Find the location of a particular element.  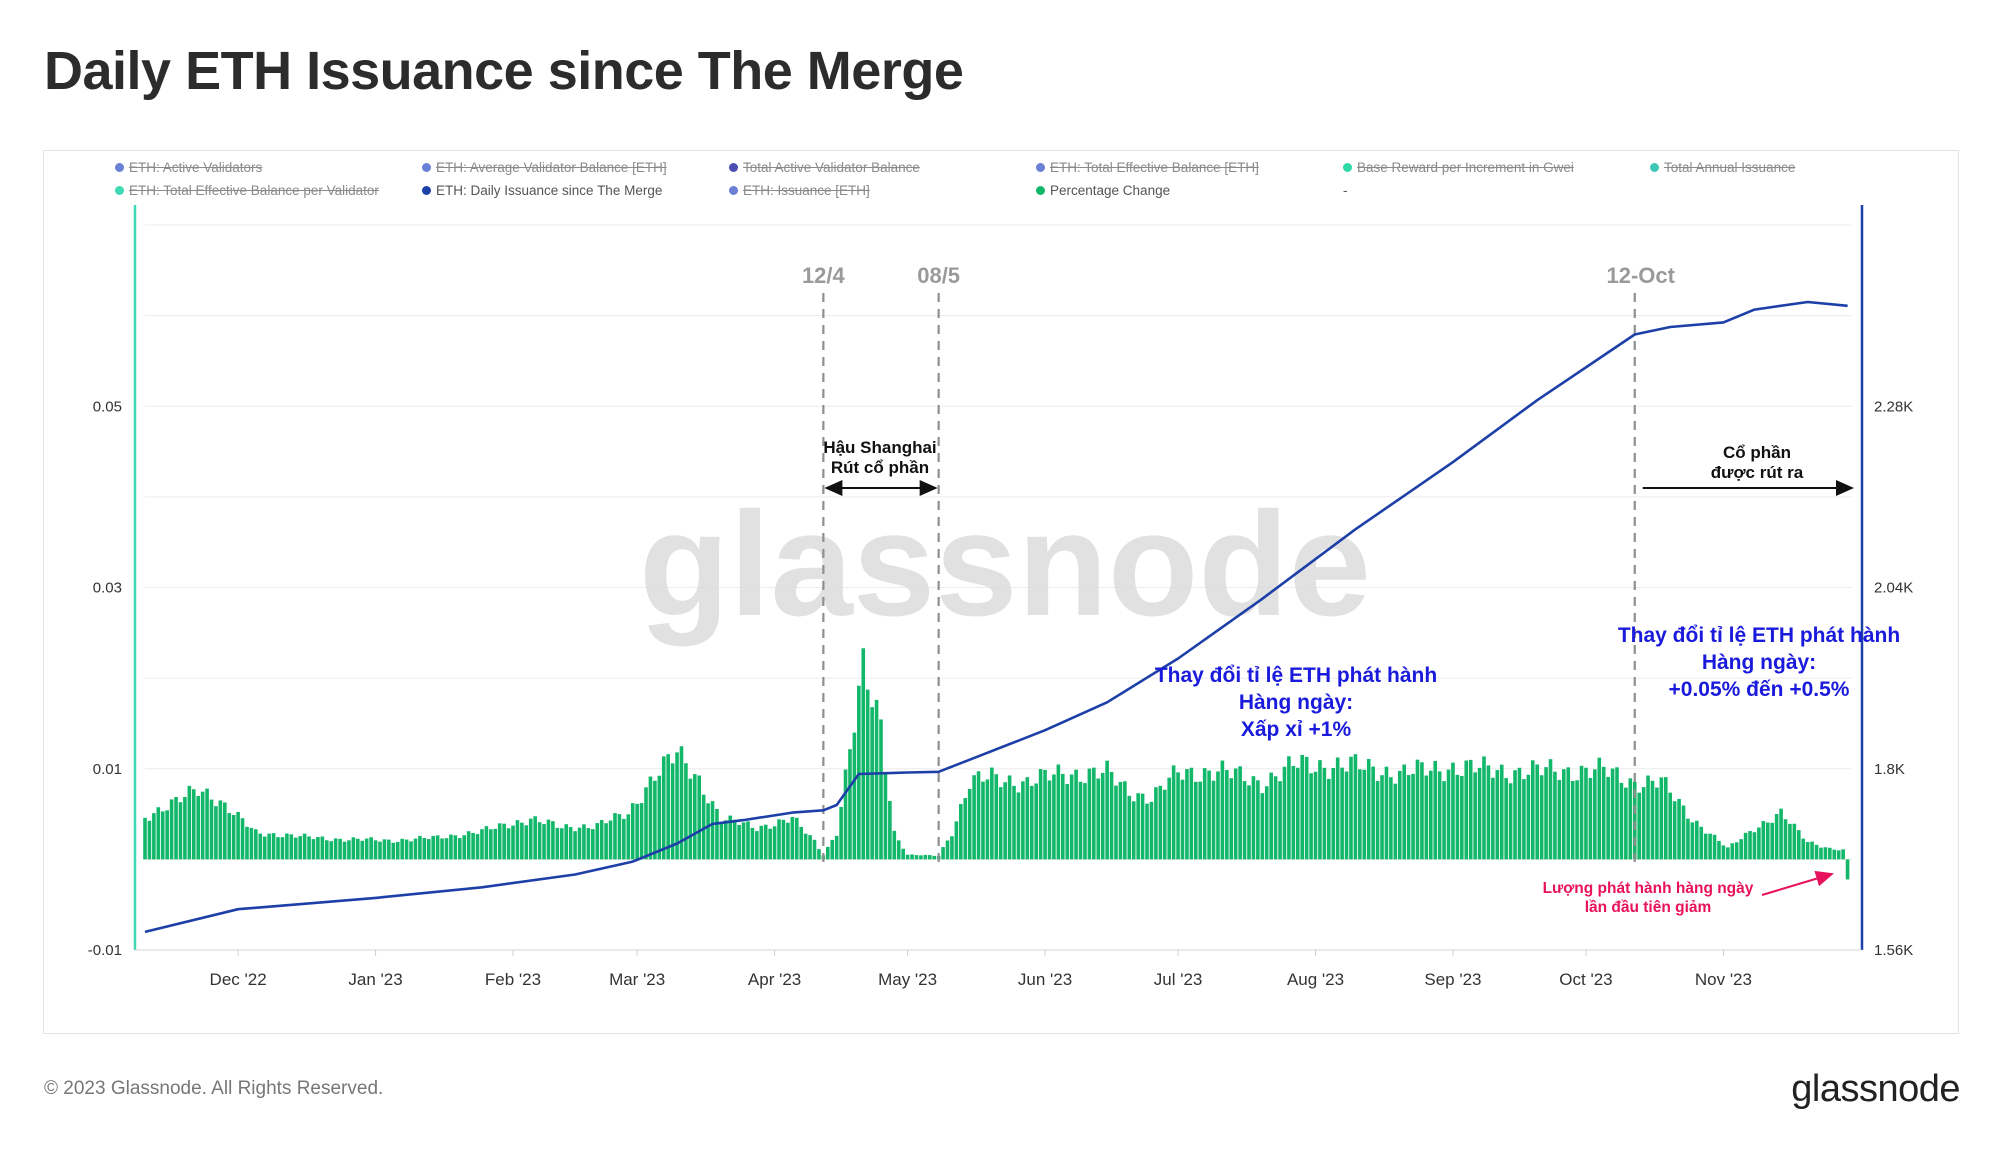

legend-label: Total Active Validator Balance is located at coordinates (831, 167).